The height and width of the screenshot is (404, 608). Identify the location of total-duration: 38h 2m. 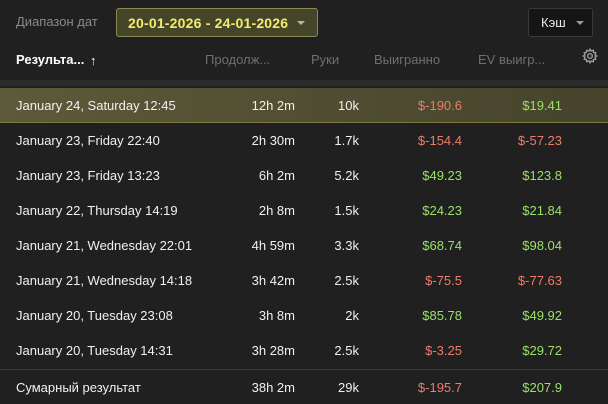
(273, 387).